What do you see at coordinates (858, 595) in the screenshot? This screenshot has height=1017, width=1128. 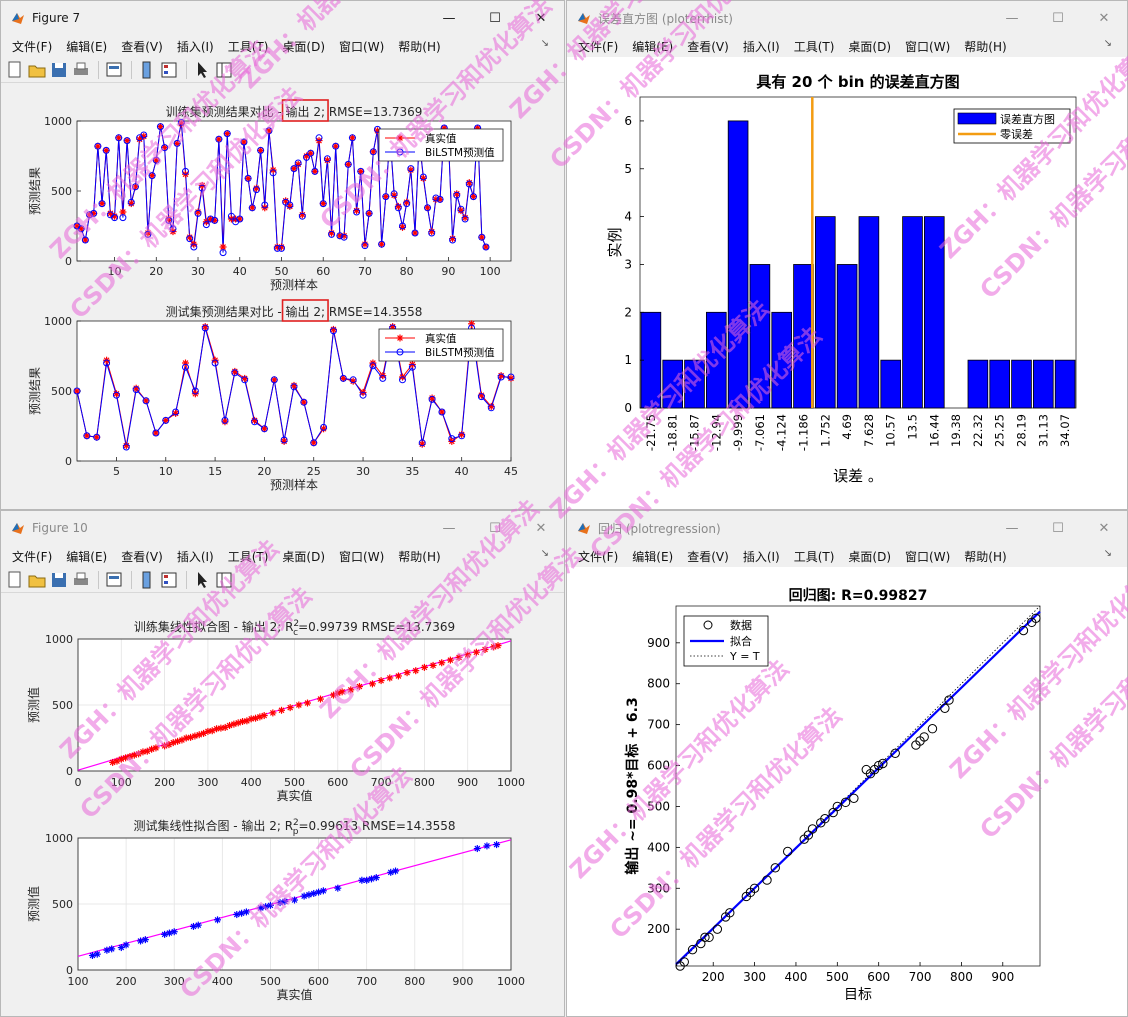 I see `regression-title: 回归图: R=0.99827` at bounding box center [858, 595].